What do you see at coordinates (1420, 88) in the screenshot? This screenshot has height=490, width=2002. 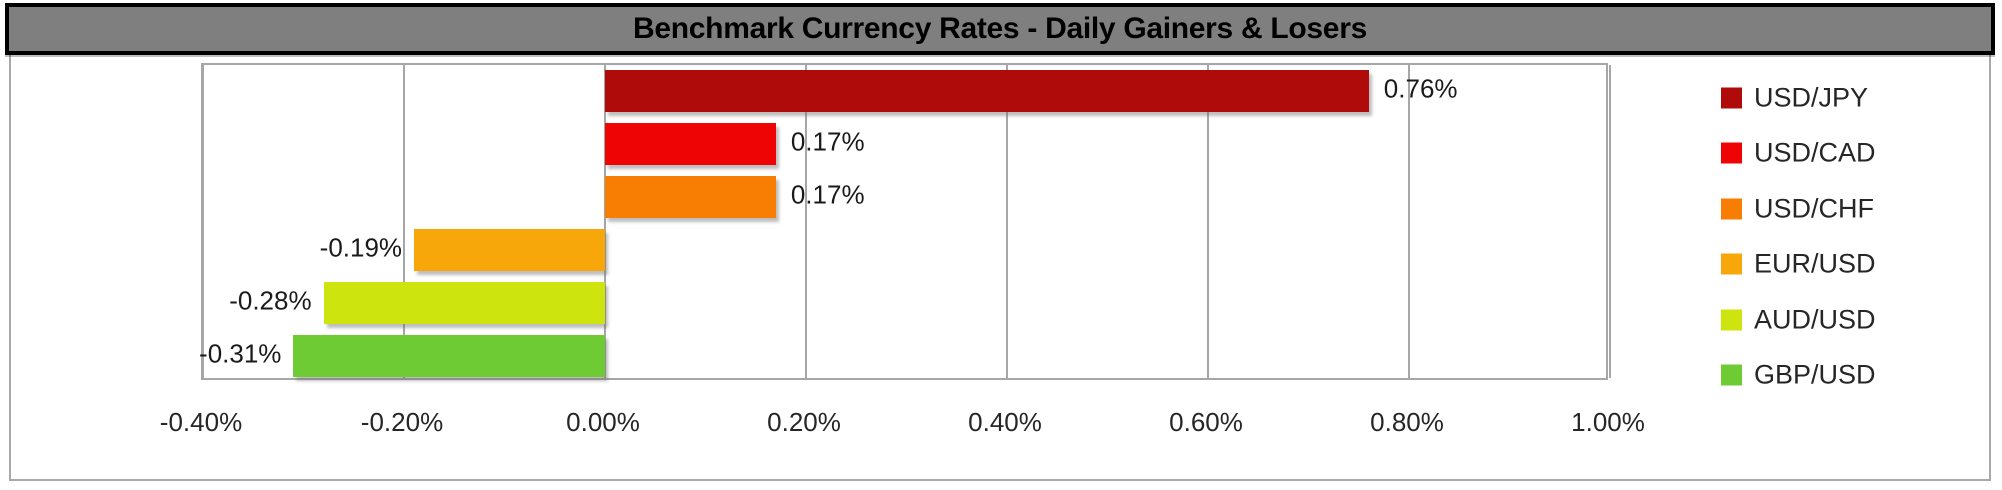 I see `data-label-usd-jpy: 0.76%` at bounding box center [1420, 88].